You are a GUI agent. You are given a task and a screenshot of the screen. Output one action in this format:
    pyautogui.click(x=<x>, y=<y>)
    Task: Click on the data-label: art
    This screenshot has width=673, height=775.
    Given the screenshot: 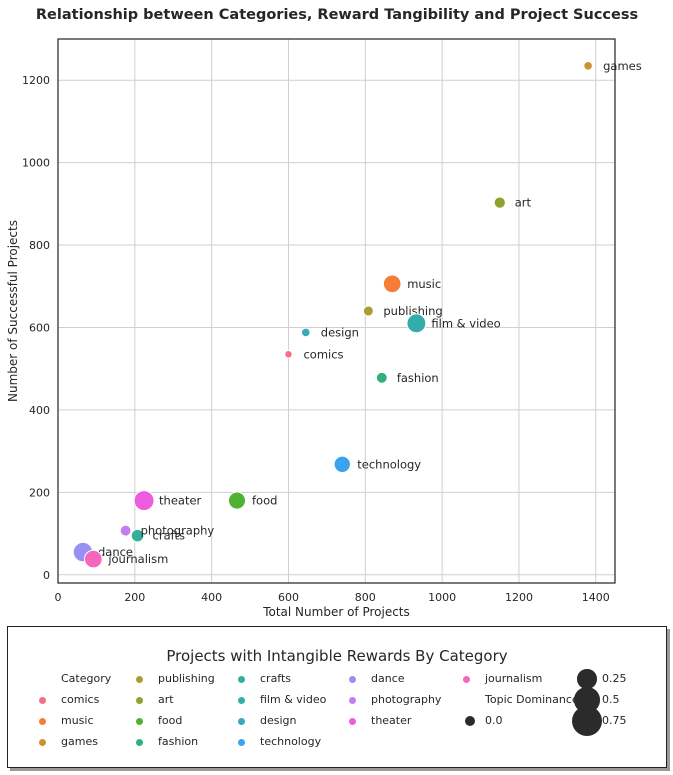 What is the action you would take?
    pyautogui.click(x=523, y=203)
    